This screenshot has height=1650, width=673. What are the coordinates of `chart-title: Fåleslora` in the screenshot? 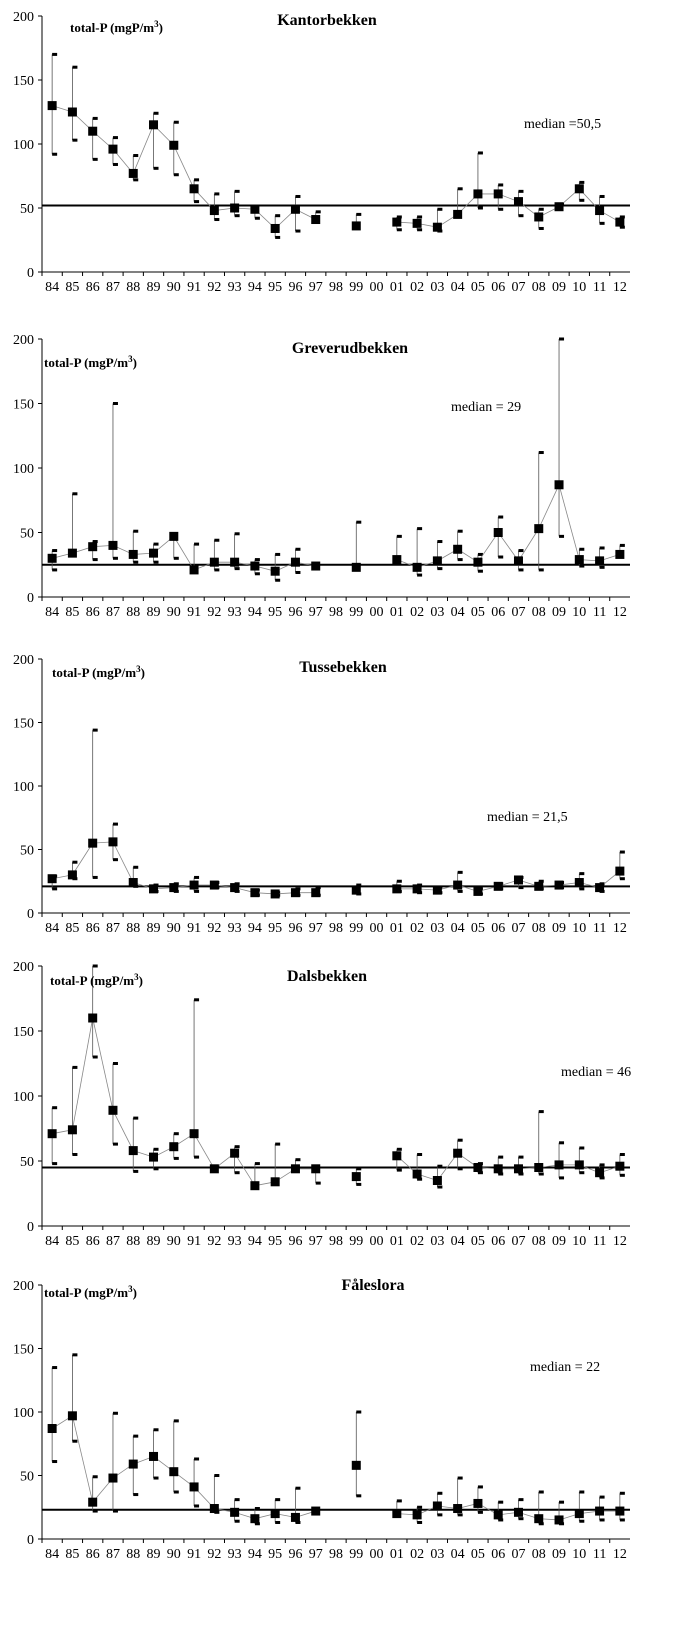 It's located at (372, 1285).